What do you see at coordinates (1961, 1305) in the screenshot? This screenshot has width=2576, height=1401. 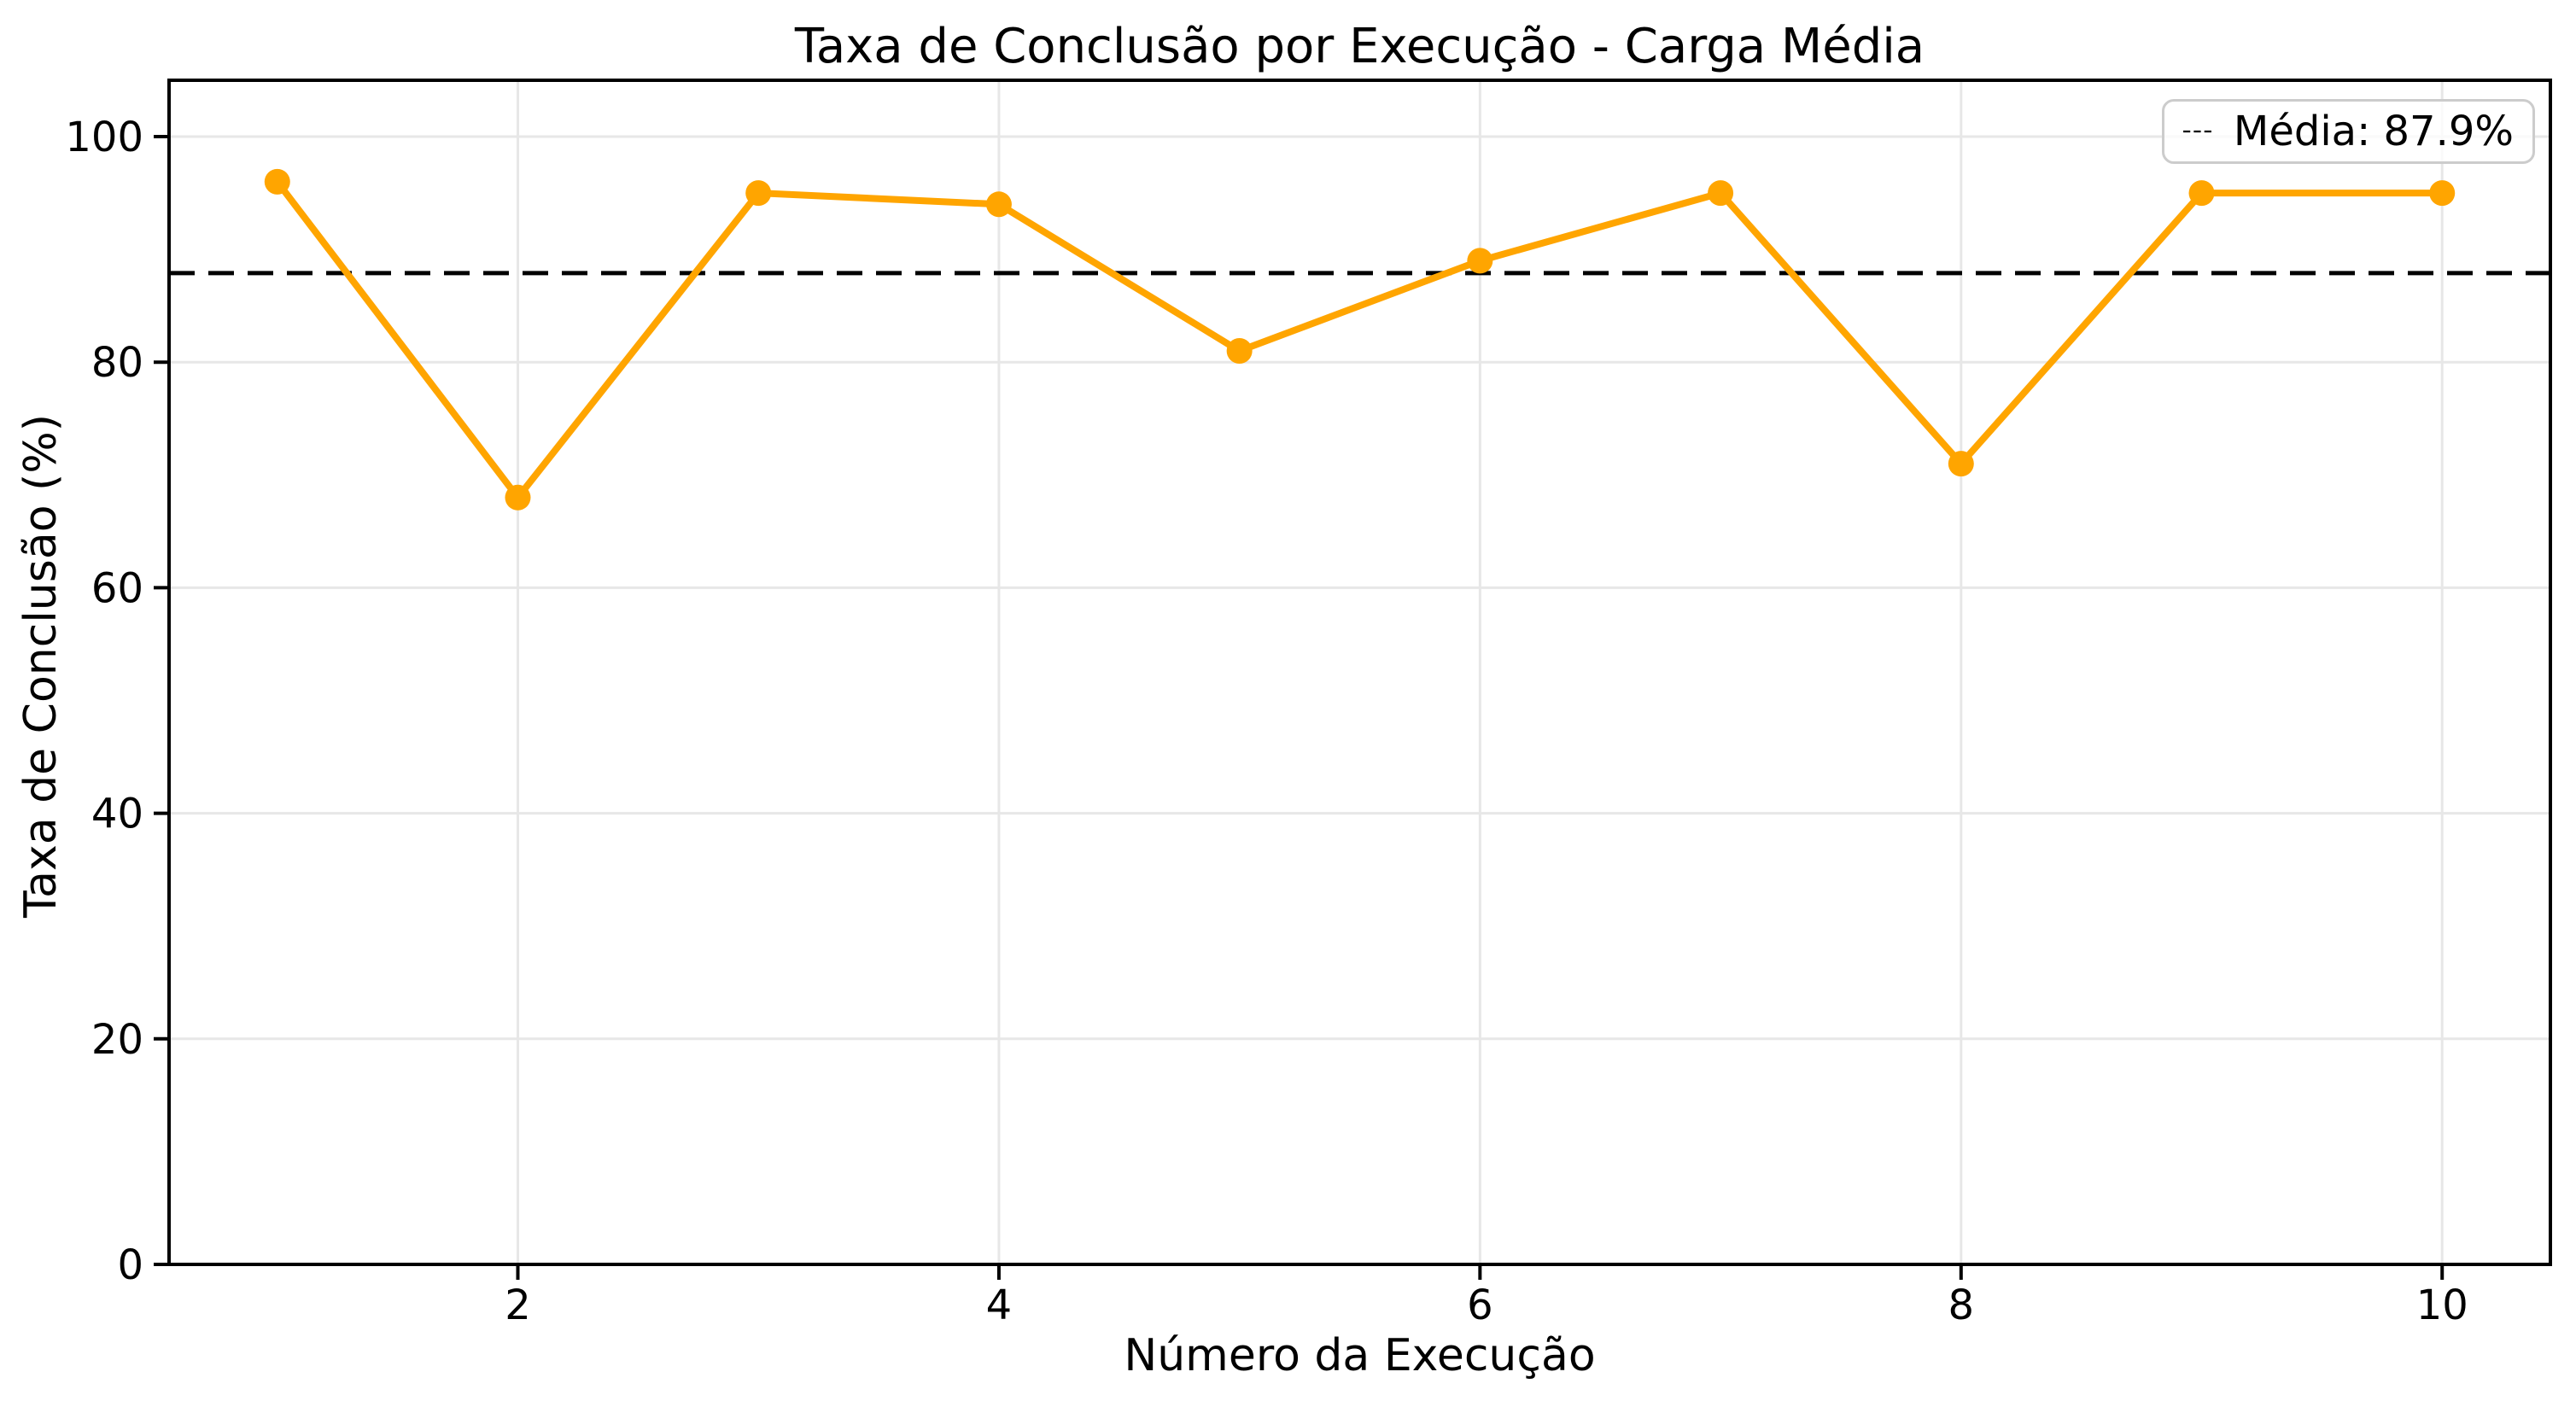 I see `x-tick-label: 8` at bounding box center [1961, 1305].